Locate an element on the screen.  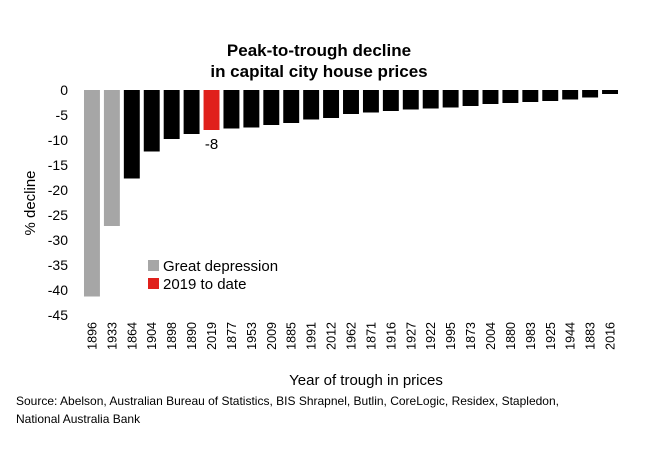
x-tick-label: 1983 is located at coordinates (531, 336).